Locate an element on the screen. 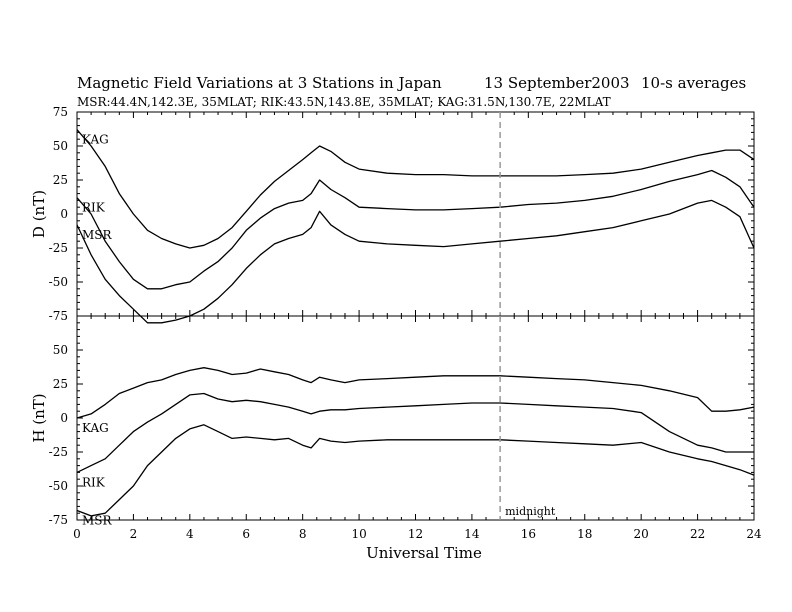 The height and width of the screenshot is (612, 792). series-line-msr is located at coordinates (415, 470).